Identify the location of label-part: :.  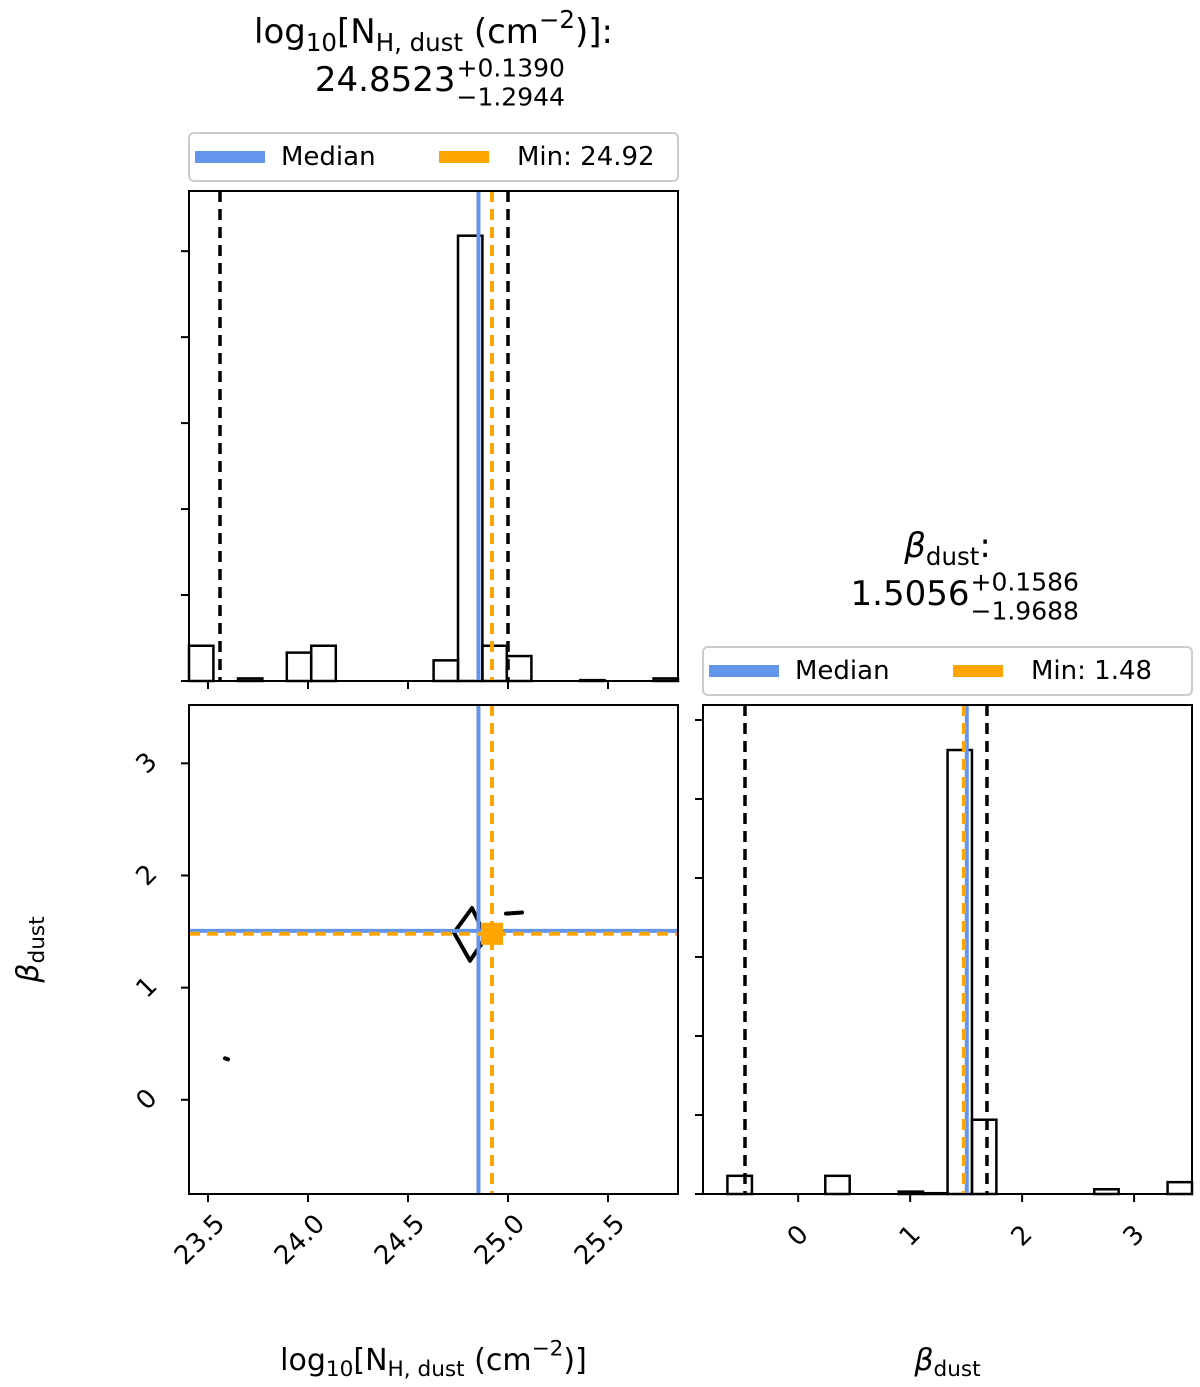
(984, 546).